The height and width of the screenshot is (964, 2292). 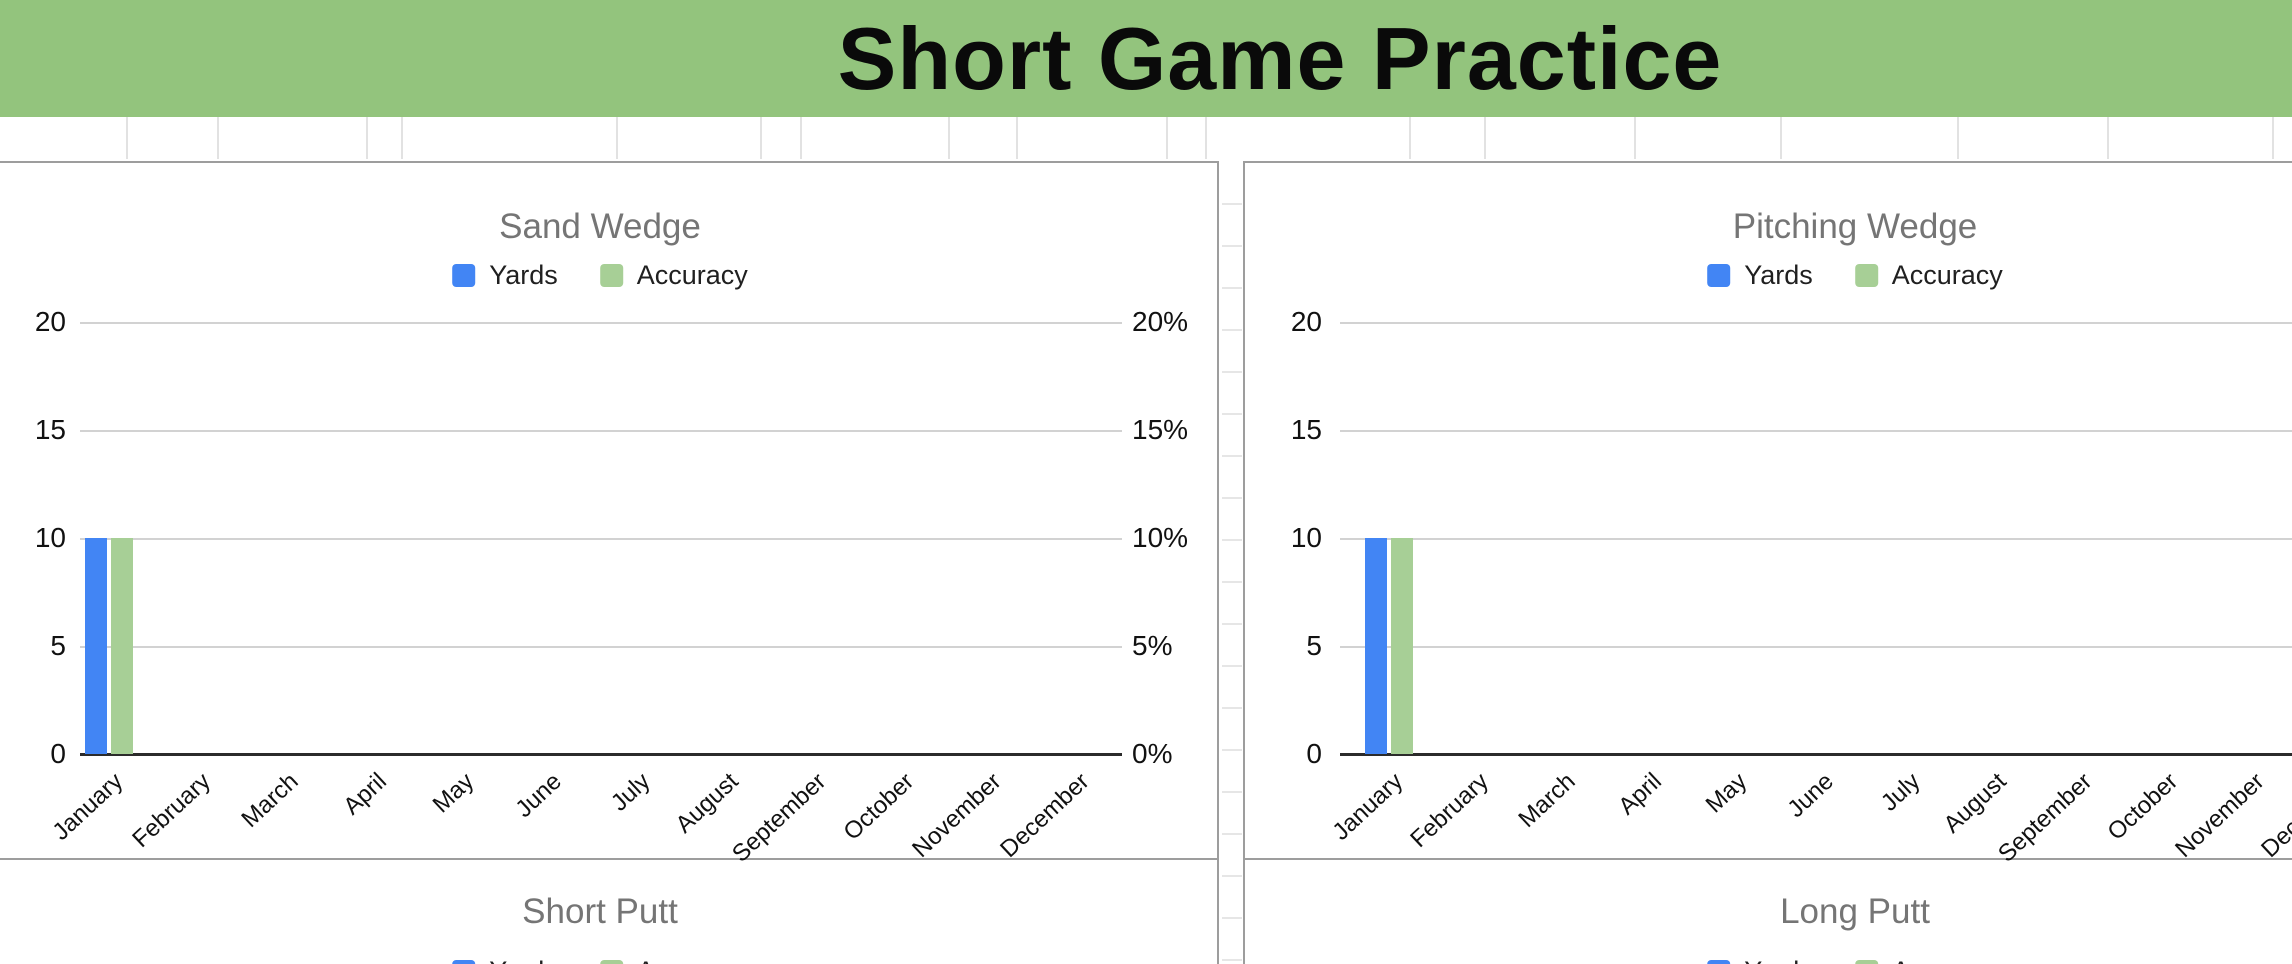 What do you see at coordinates (1152, 645) in the screenshot?
I see `axis-label-right: 5%` at bounding box center [1152, 645].